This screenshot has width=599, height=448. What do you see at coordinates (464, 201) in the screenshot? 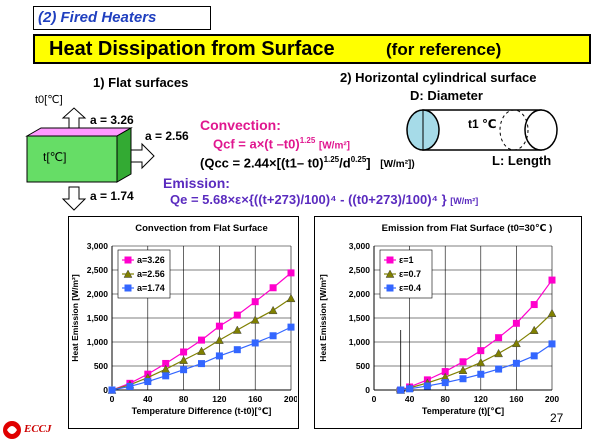
I see `qe-unit: [W/m²]` at bounding box center [464, 201].